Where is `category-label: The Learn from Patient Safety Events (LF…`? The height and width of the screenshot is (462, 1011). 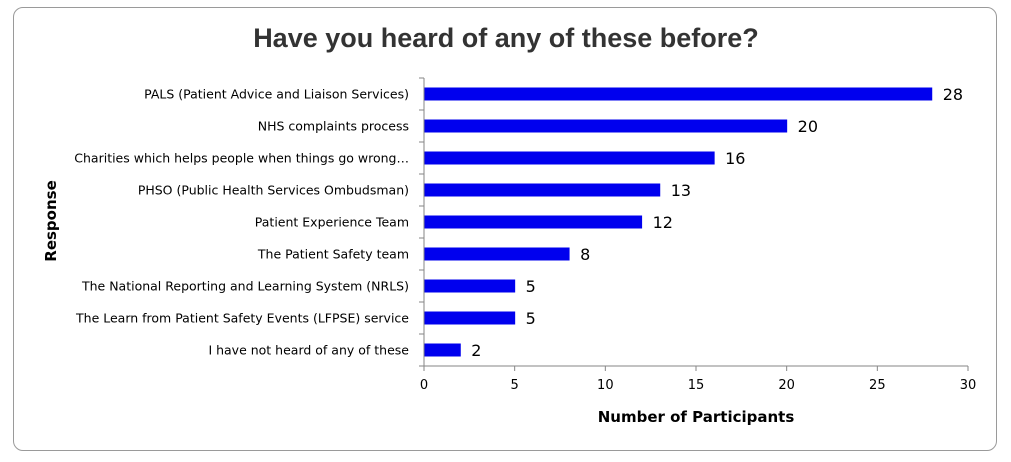 category-label: The Learn from Patient Safety Events (LF… is located at coordinates (242, 318).